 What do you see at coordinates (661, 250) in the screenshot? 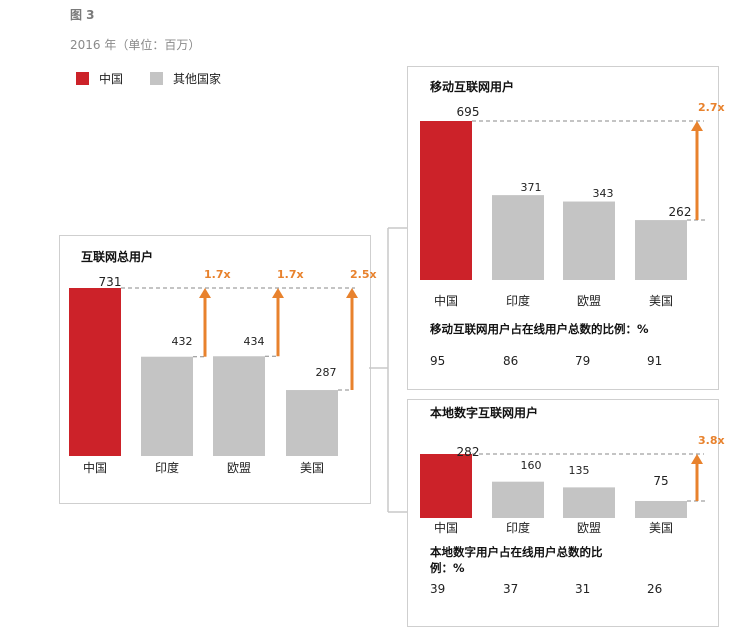
I see `bar-mobile-us` at bounding box center [661, 250].